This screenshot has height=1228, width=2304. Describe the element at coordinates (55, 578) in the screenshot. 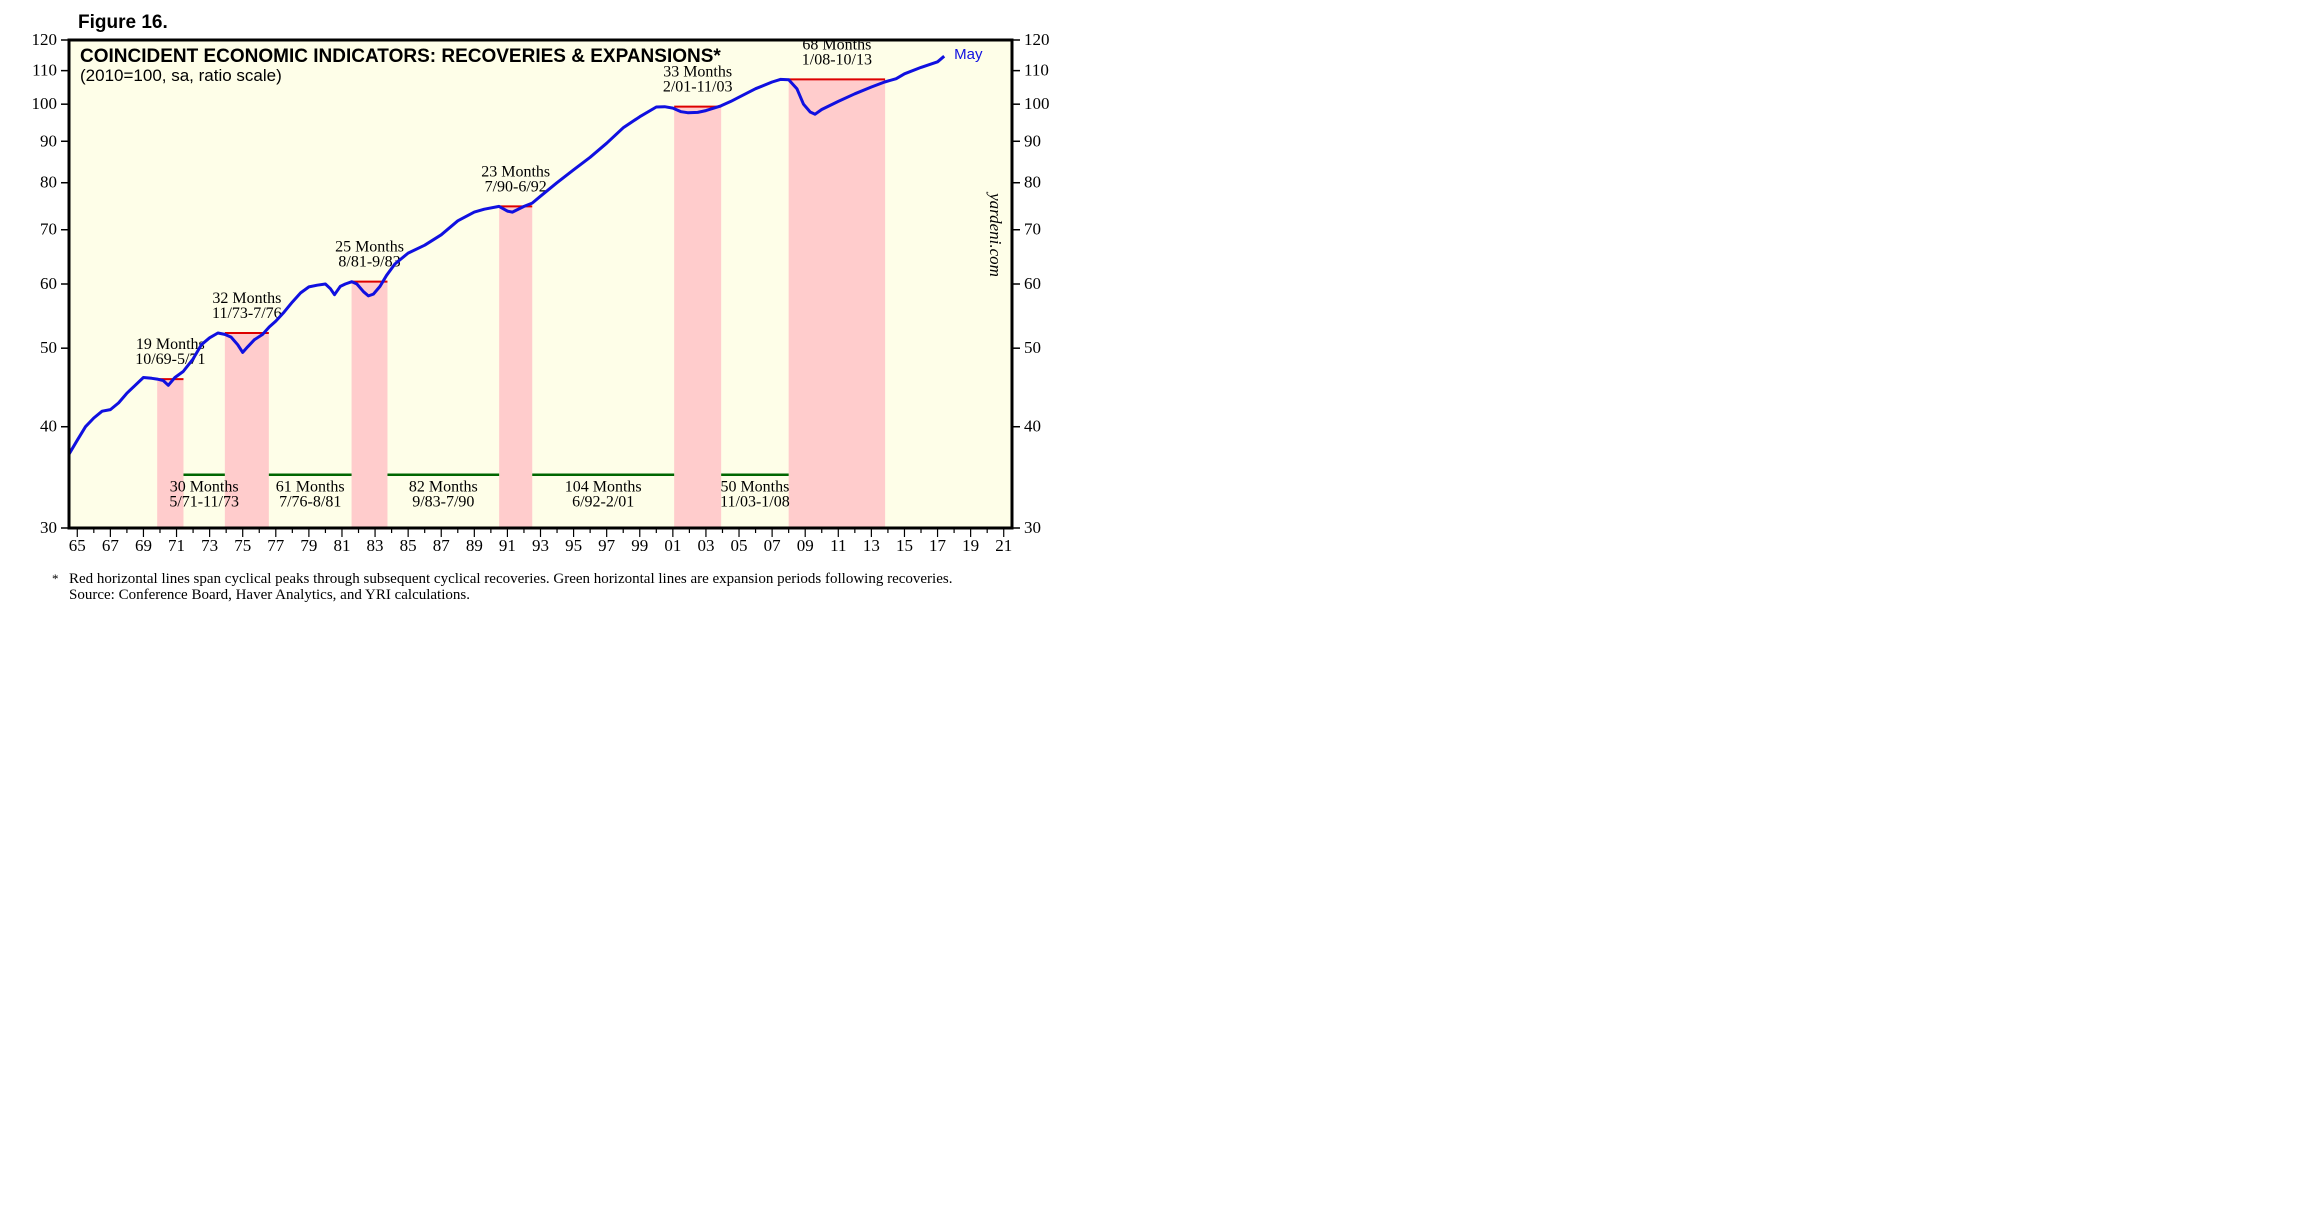

I see `footnote-marker: *` at that location.